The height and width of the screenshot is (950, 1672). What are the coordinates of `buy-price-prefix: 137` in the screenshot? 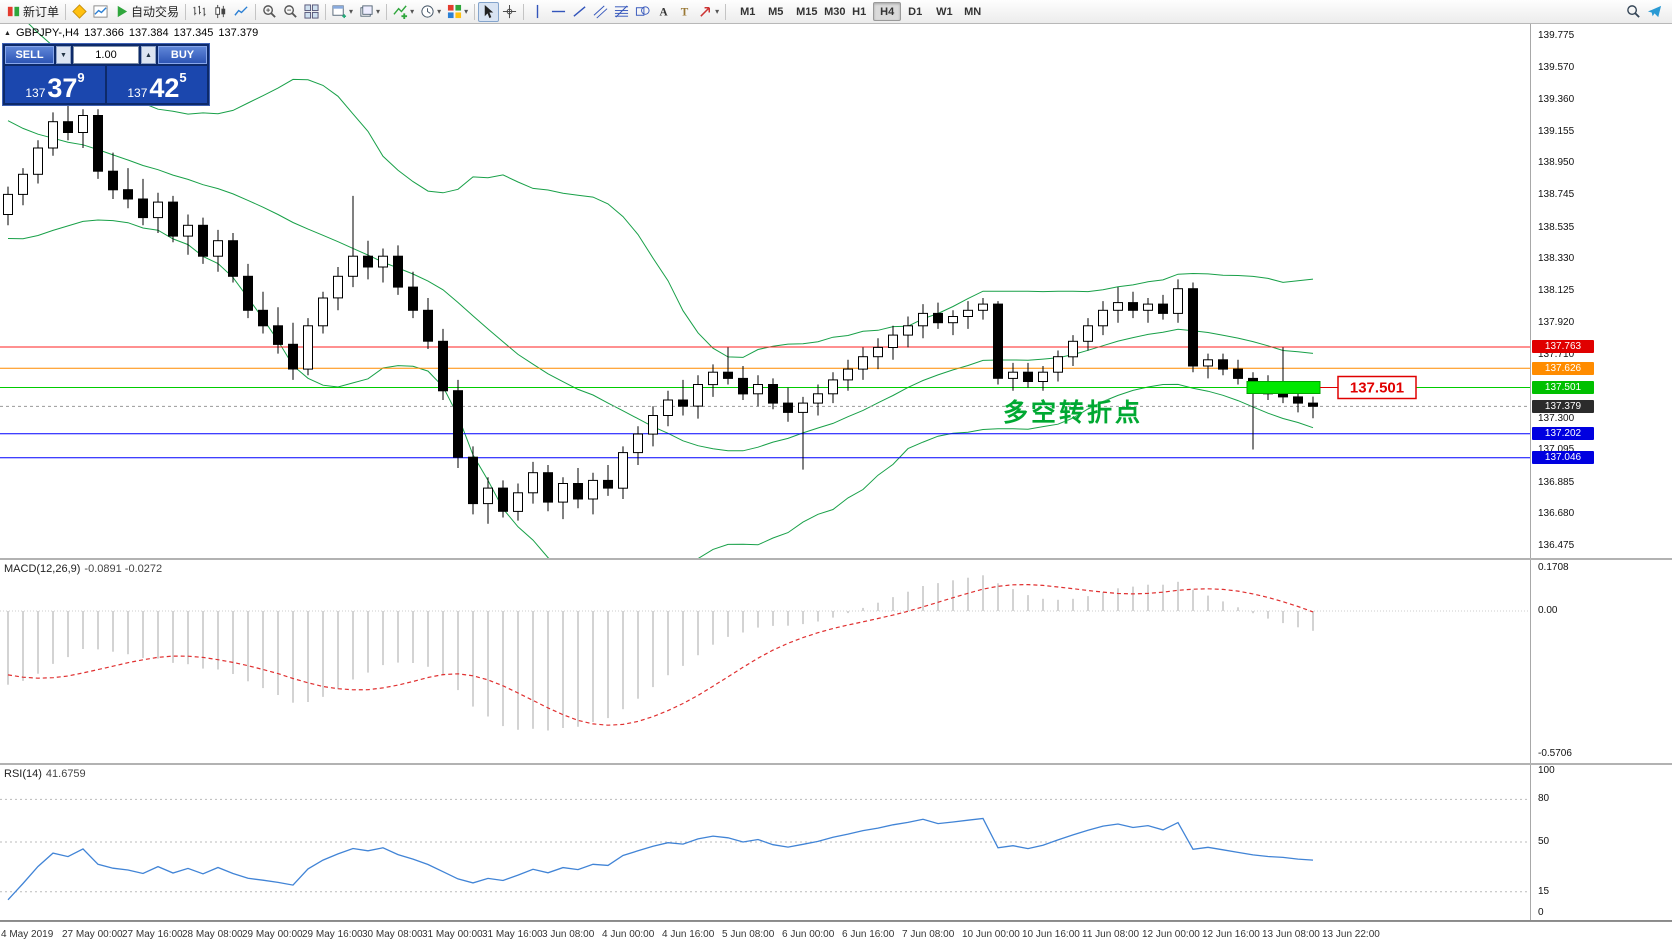 It's located at (137, 93).